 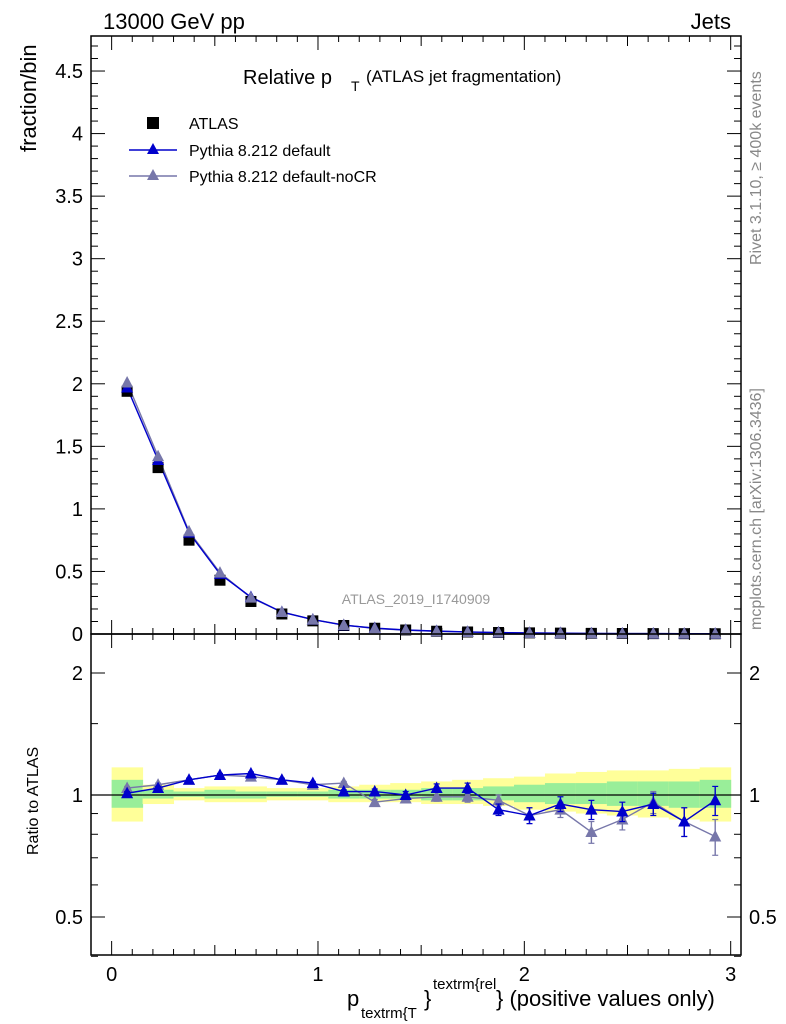 I want to click on title-main: Relative p, so click(x=287, y=78).